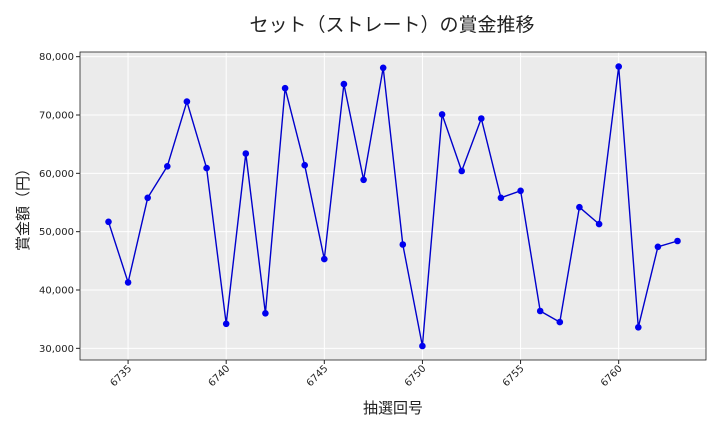 This screenshot has height=432, width=720. Describe the element at coordinates (56, 174) in the screenshot. I see `y-tick-label: 60,000` at that location.